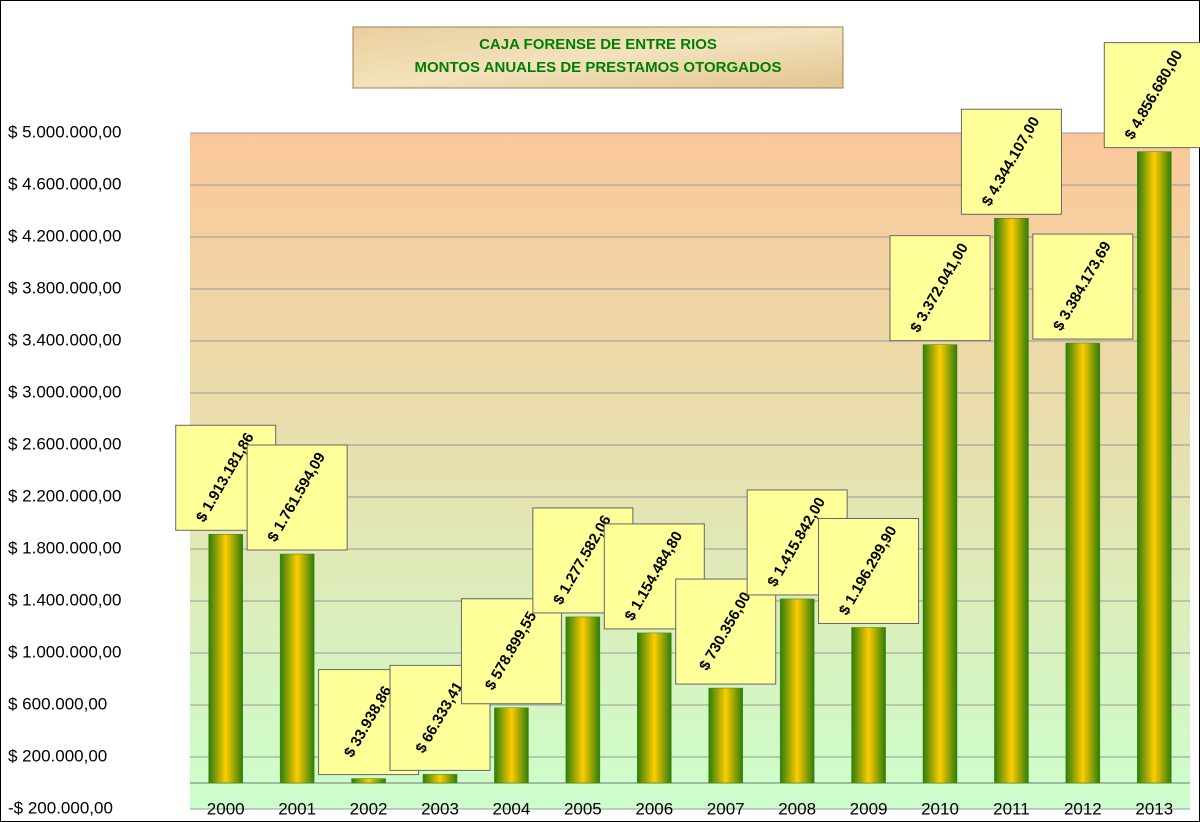  Describe the element at coordinates (440, 808) in the screenshot. I see `x-tick-label: 2003` at that location.